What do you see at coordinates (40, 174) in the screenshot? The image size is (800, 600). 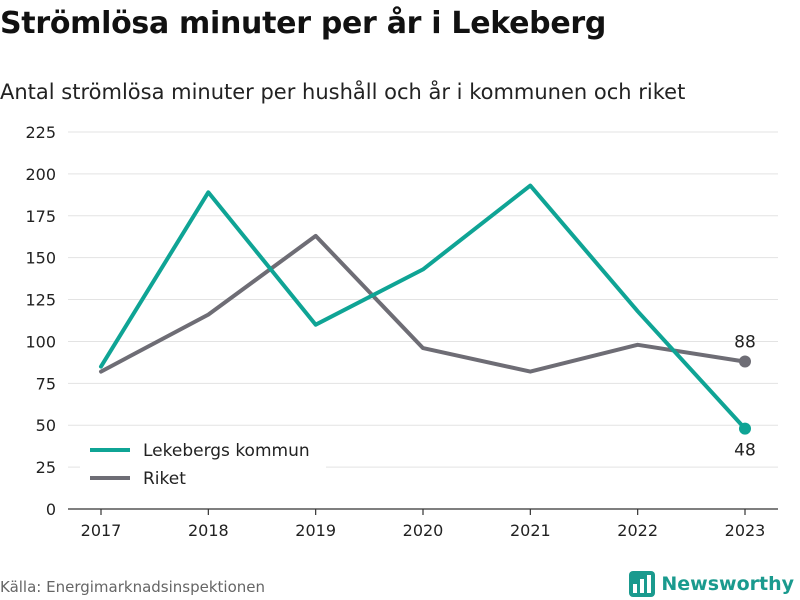 I see `y-tick-label: 200` at bounding box center [40, 174].